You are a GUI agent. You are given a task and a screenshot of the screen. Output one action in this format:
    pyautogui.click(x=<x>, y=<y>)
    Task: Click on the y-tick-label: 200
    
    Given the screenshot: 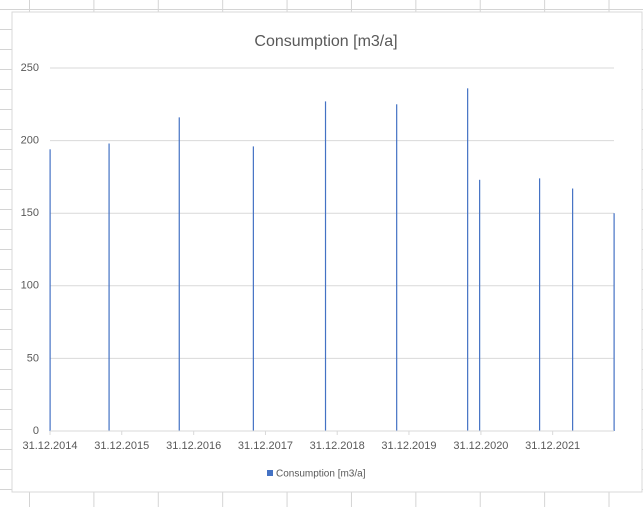 What is the action you would take?
    pyautogui.click(x=30, y=141)
    